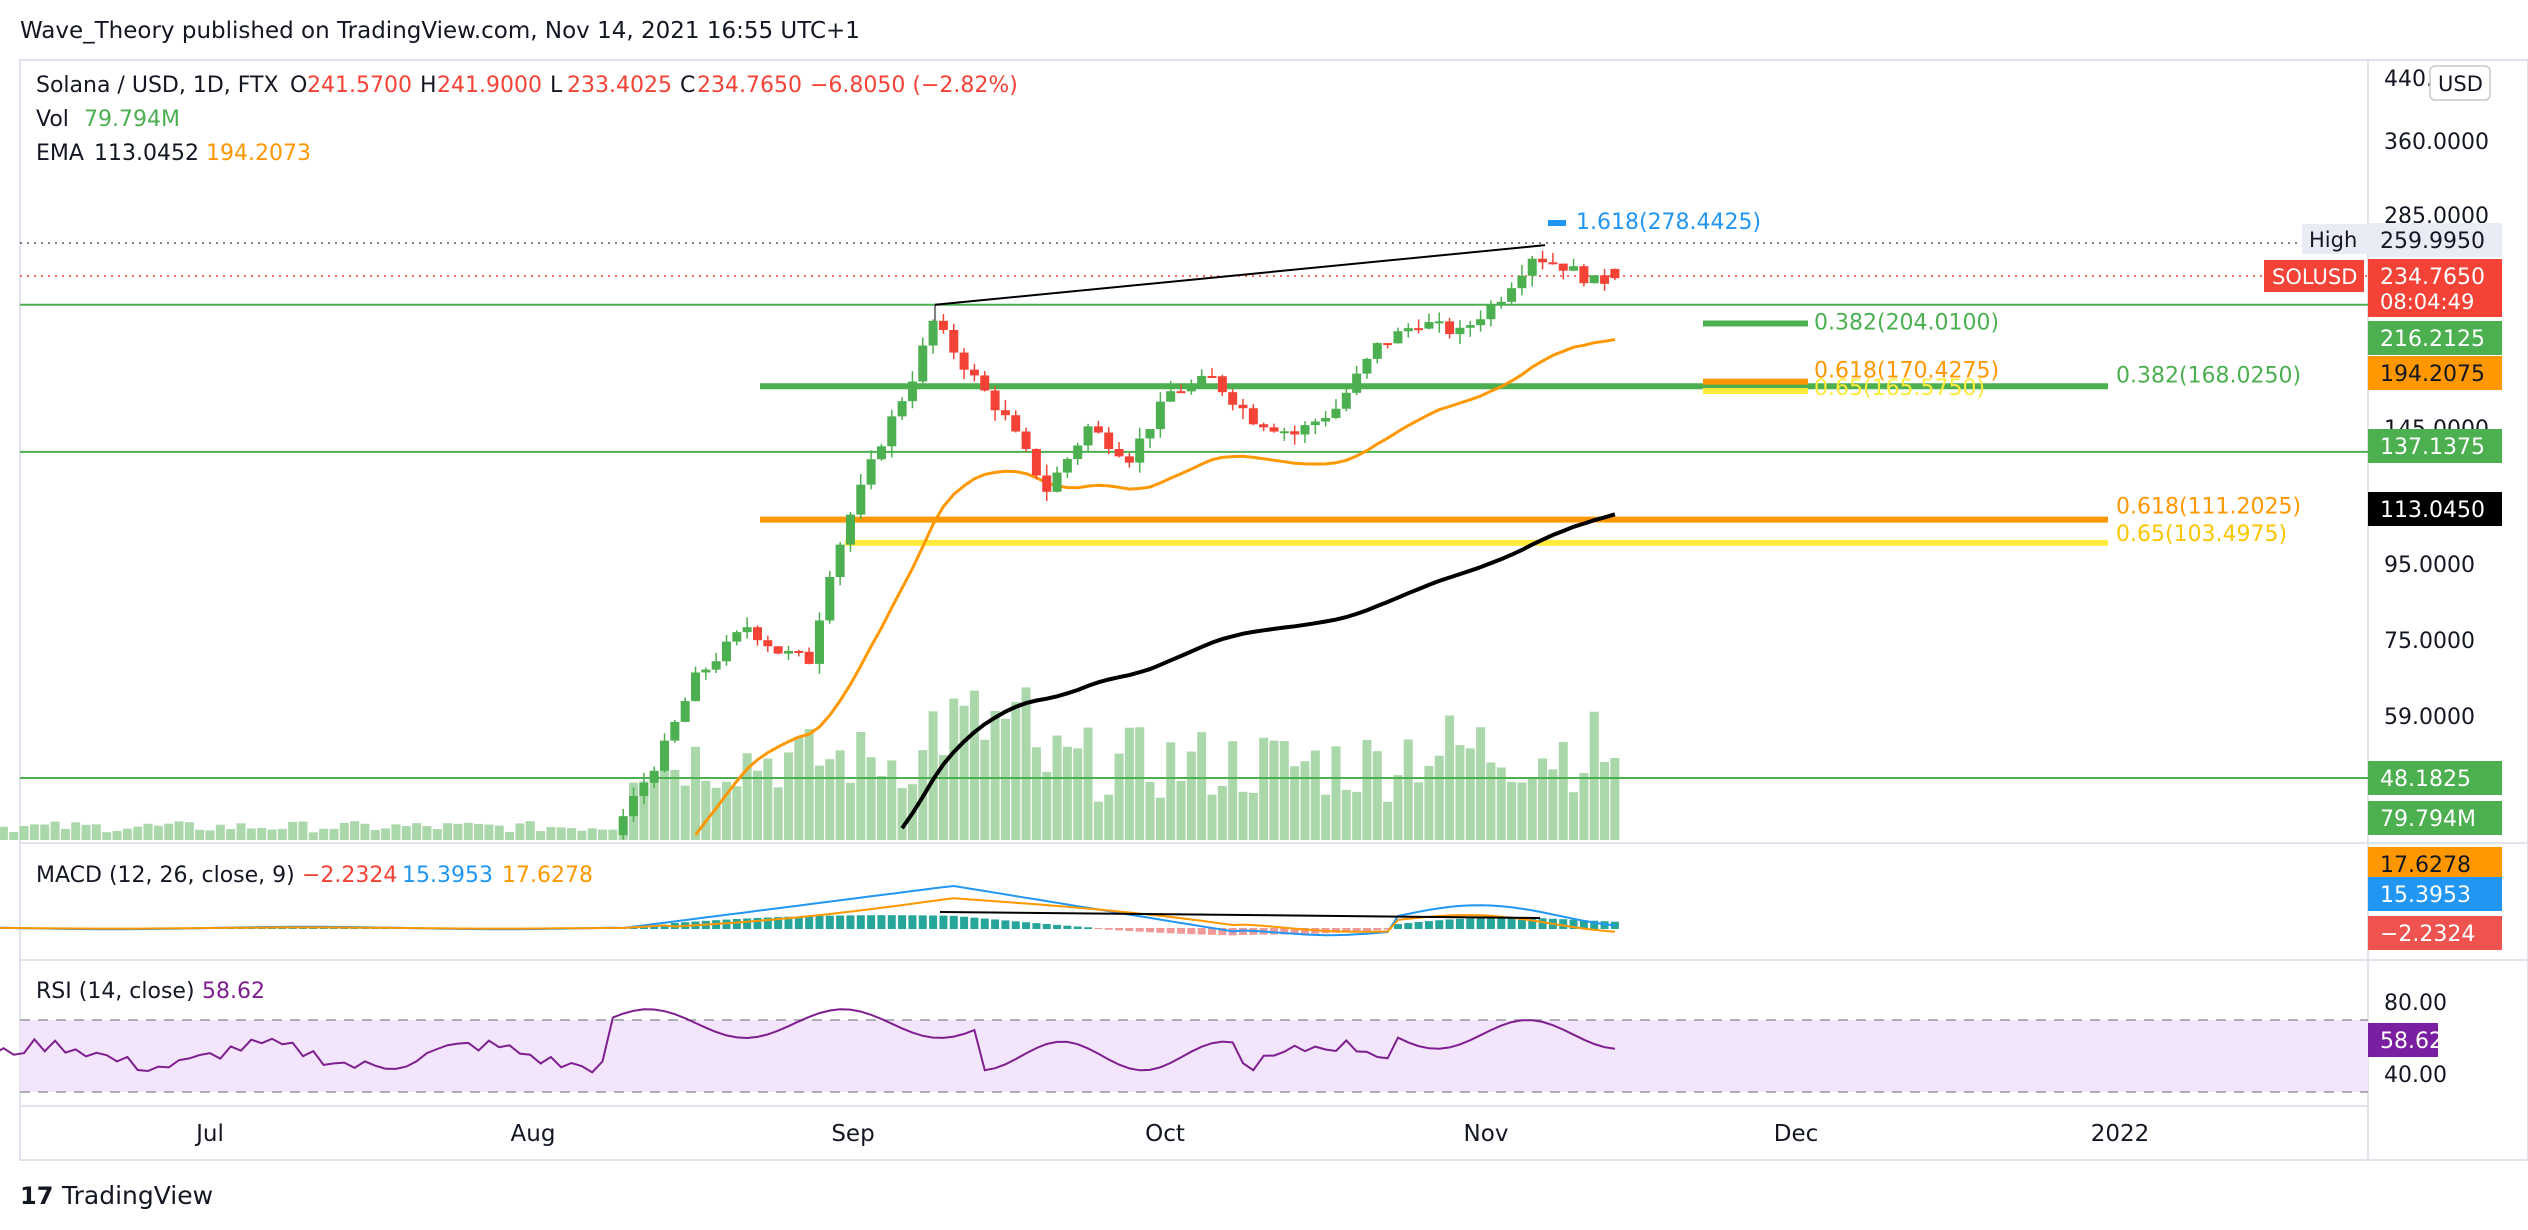 The height and width of the screenshot is (1230, 2528). I want to click on ohlc-key-L: L, so click(556, 85).